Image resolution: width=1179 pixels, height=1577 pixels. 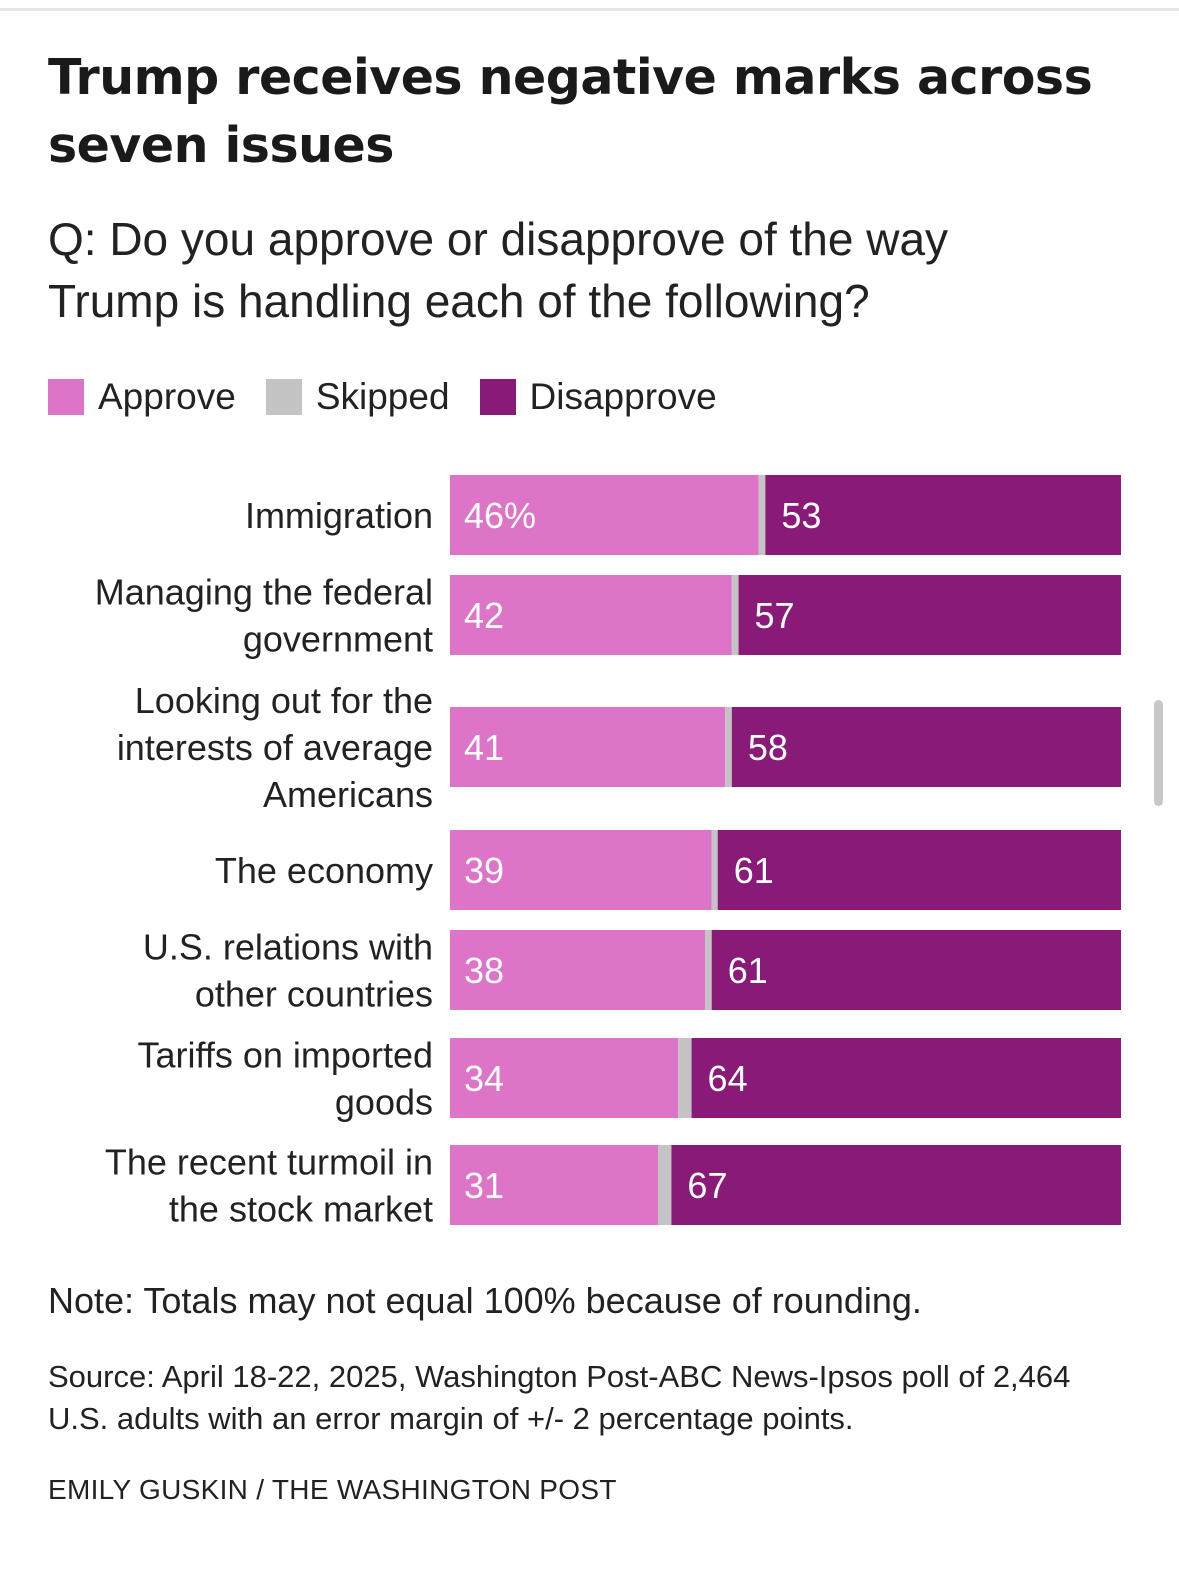 I want to click on value-label-disapprove: 64, so click(x=728, y=1078).